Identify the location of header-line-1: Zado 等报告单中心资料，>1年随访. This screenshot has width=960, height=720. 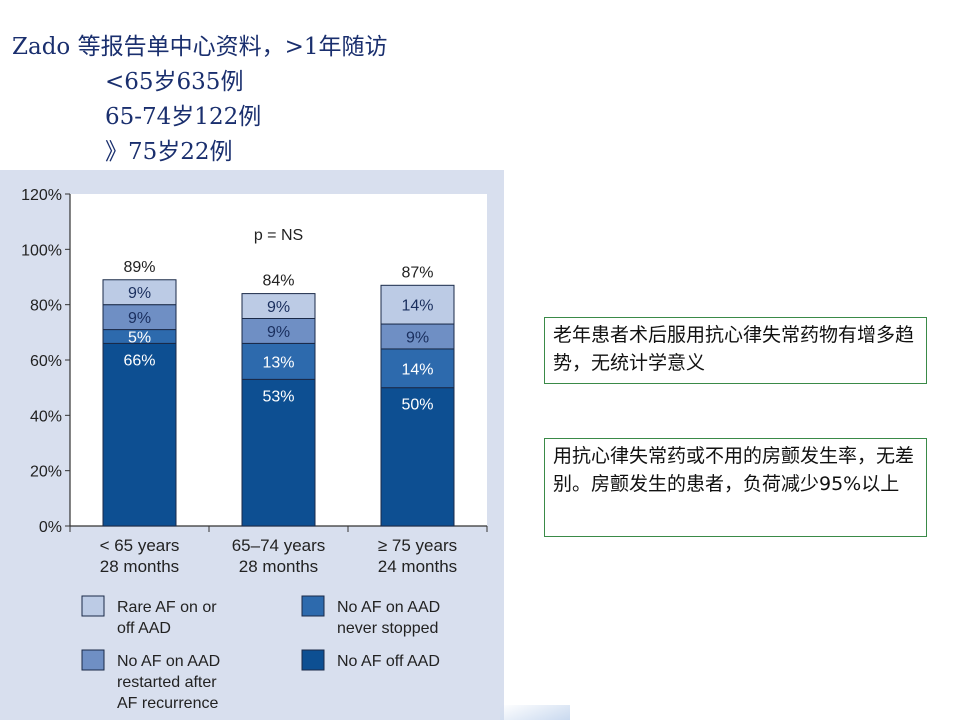
(200, 47).